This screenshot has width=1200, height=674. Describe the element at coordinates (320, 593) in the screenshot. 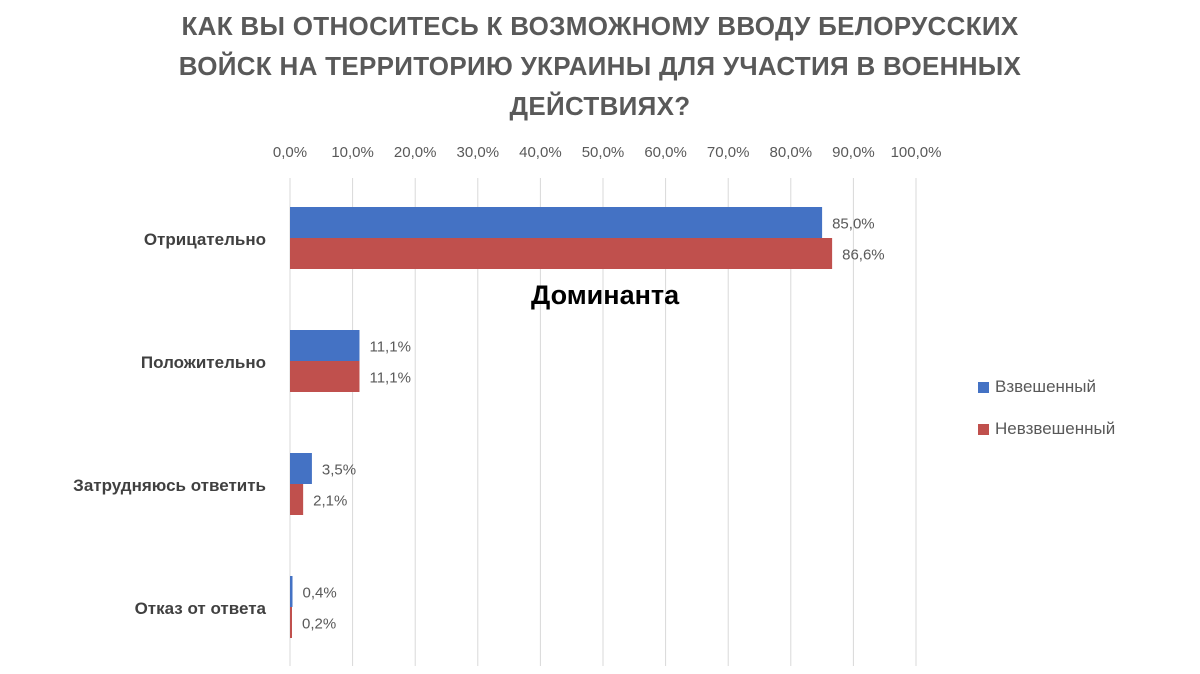

I see `data-label: 0,4%` at that location.